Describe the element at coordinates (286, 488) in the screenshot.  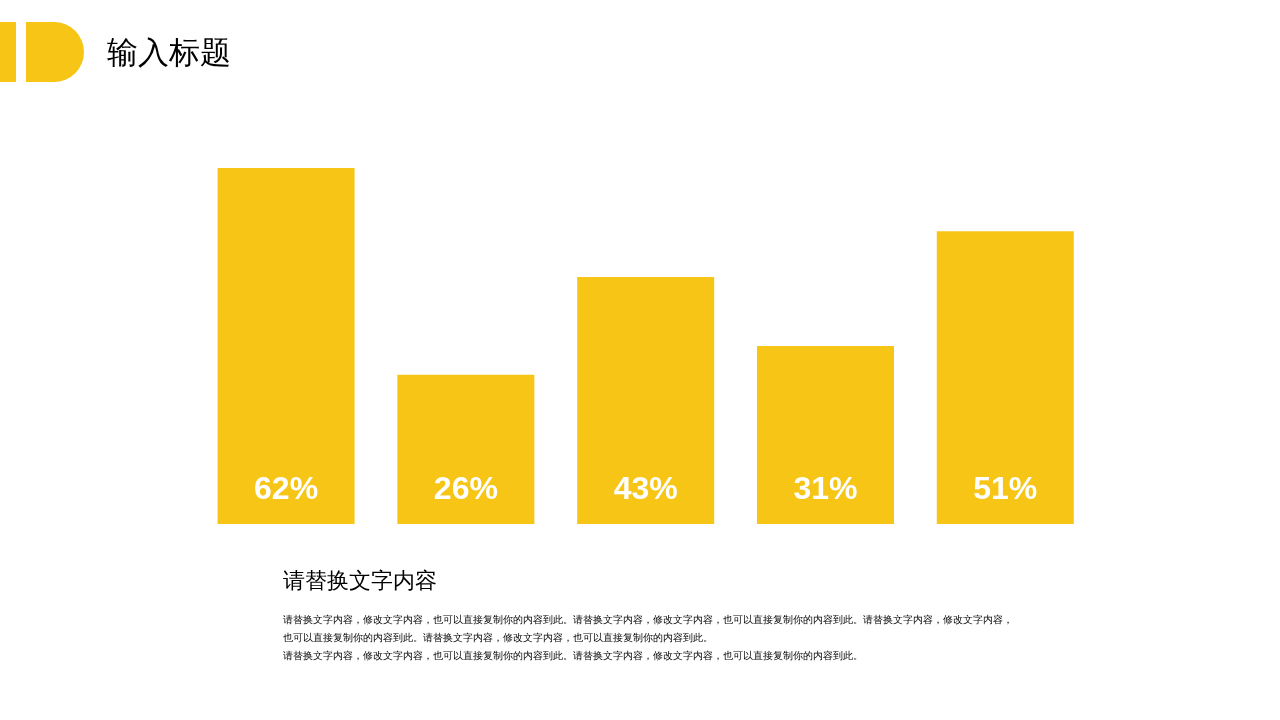
I see `data-label: 62%` at that location.